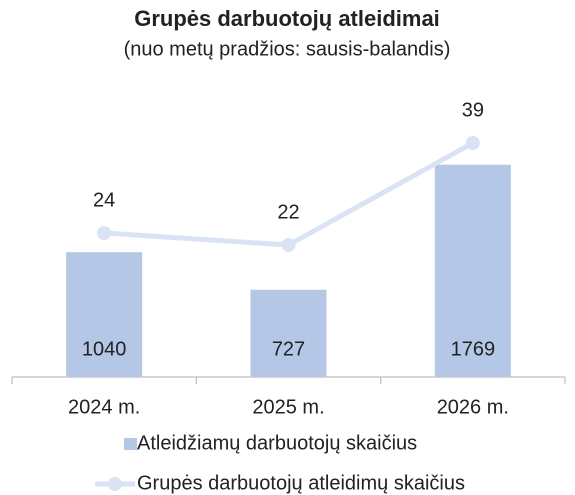  I want to click on bar-value-label: 727, so click(288, 349).